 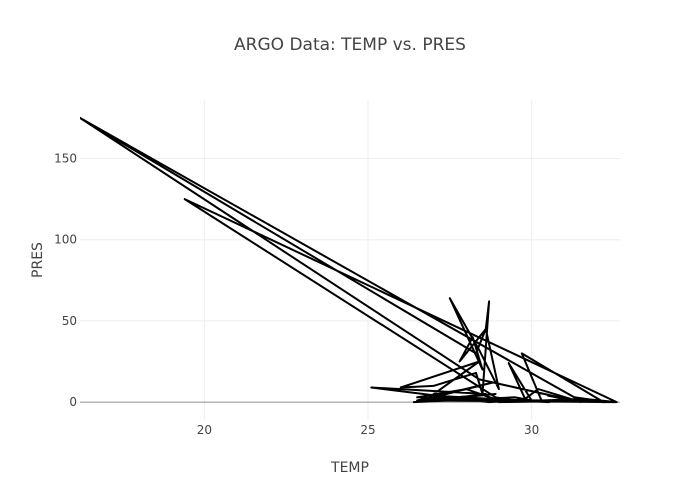 I want to click on y-axis-title: PRES, so click(x=38, y=260).